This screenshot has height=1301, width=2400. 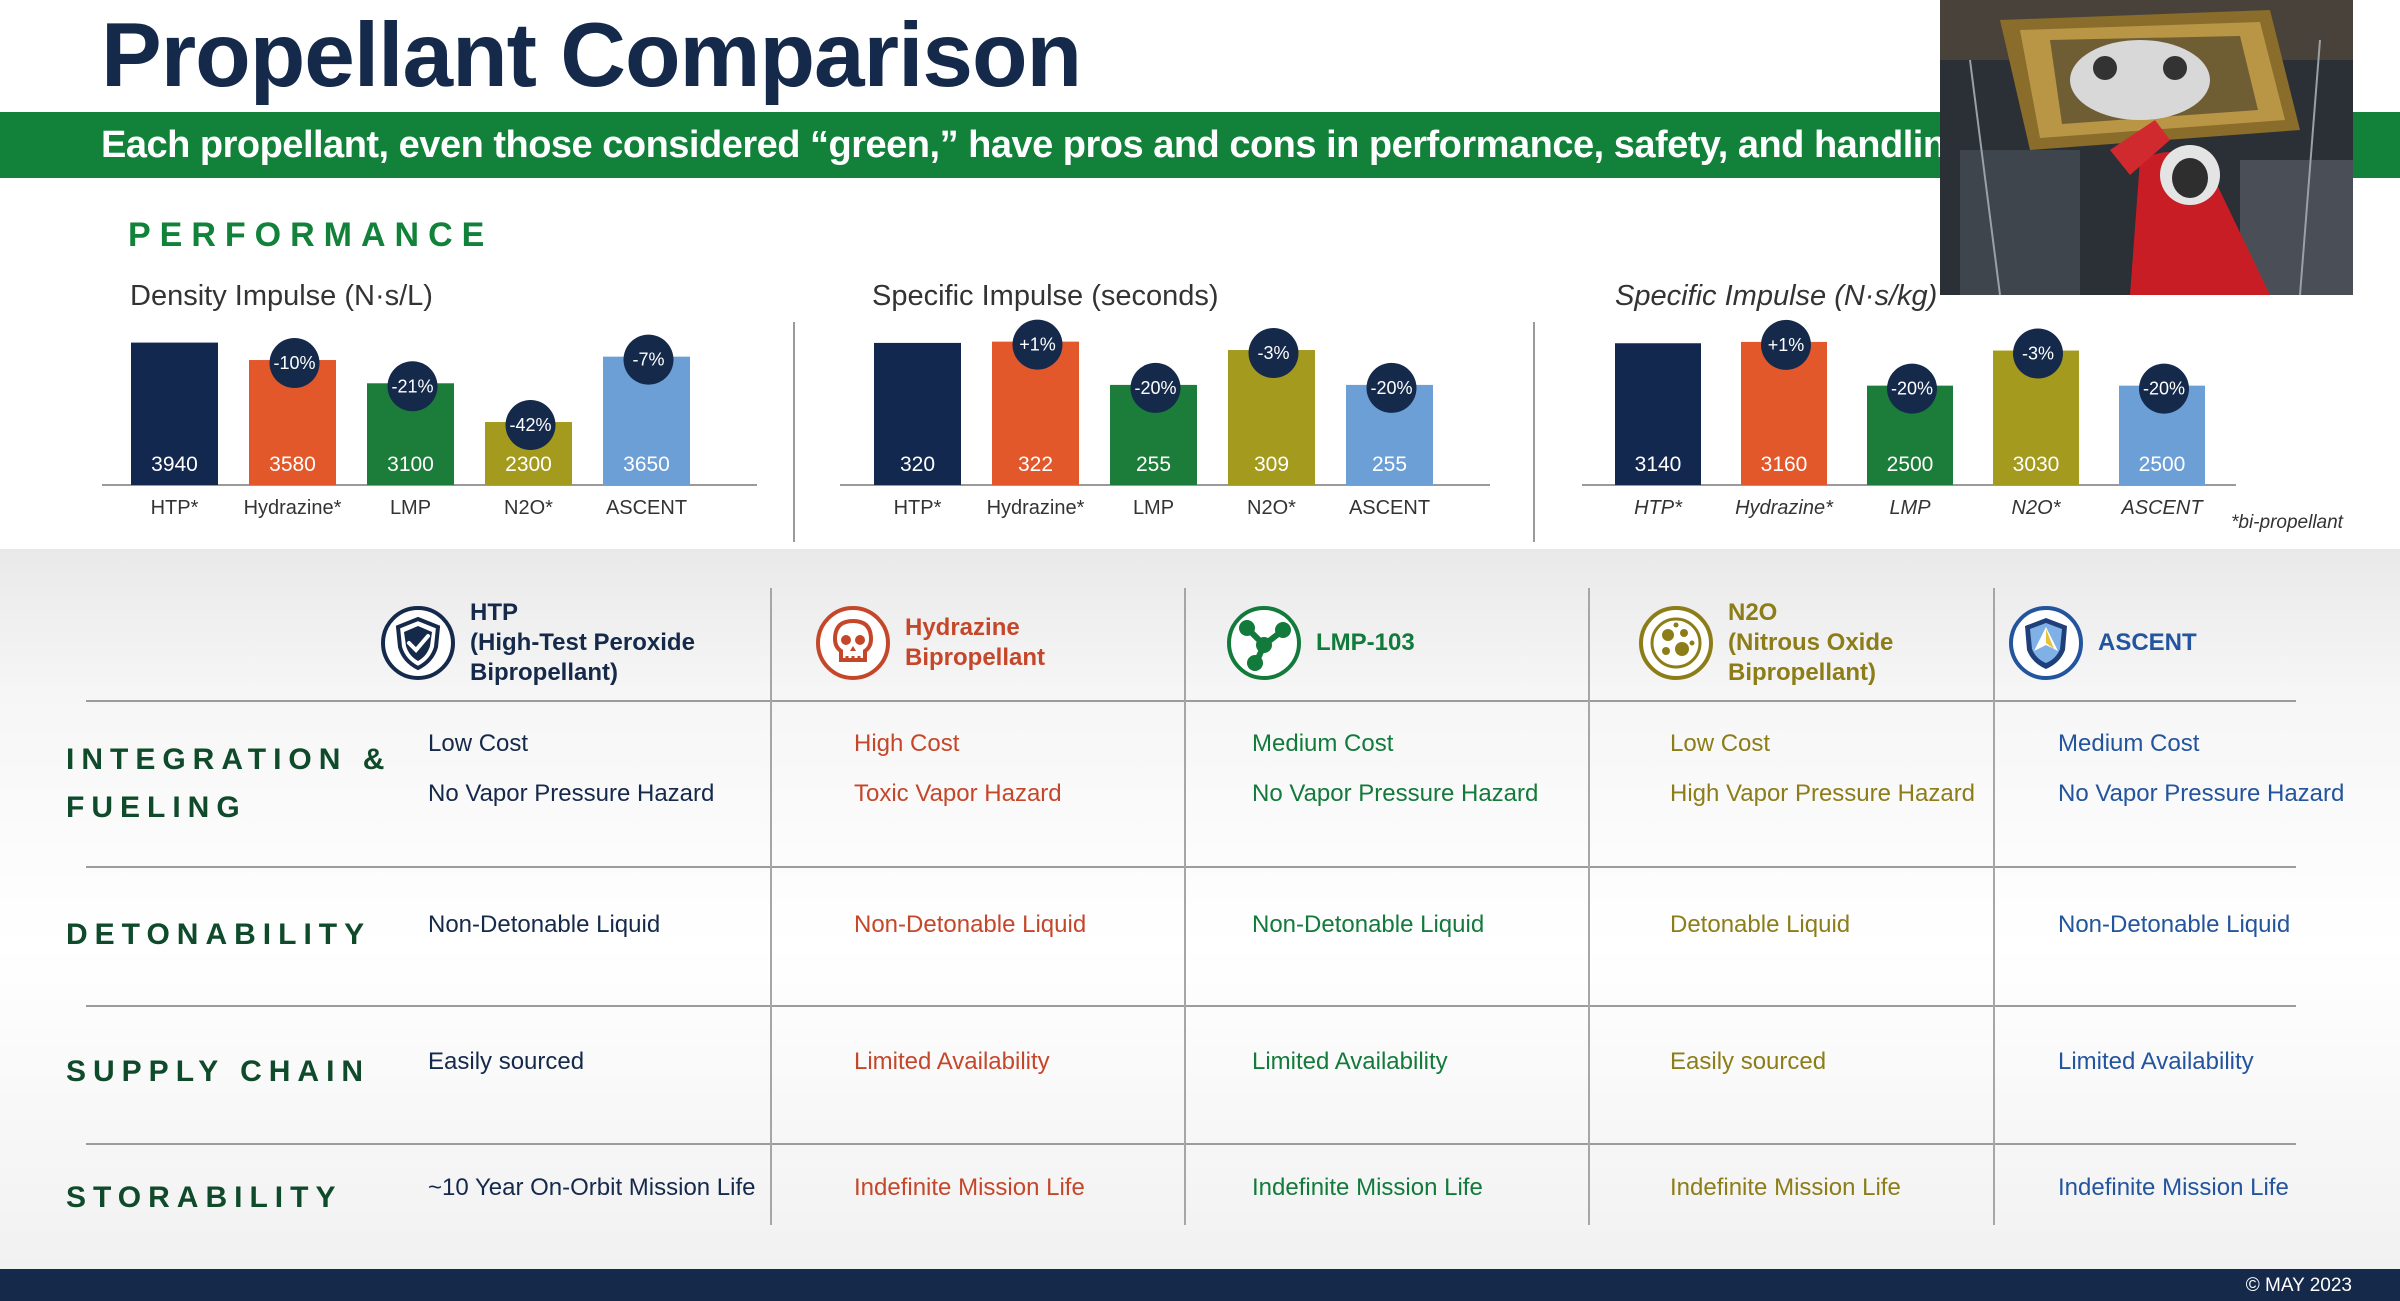 I want to click on shield-check-icon, so click(x=418, y=643).